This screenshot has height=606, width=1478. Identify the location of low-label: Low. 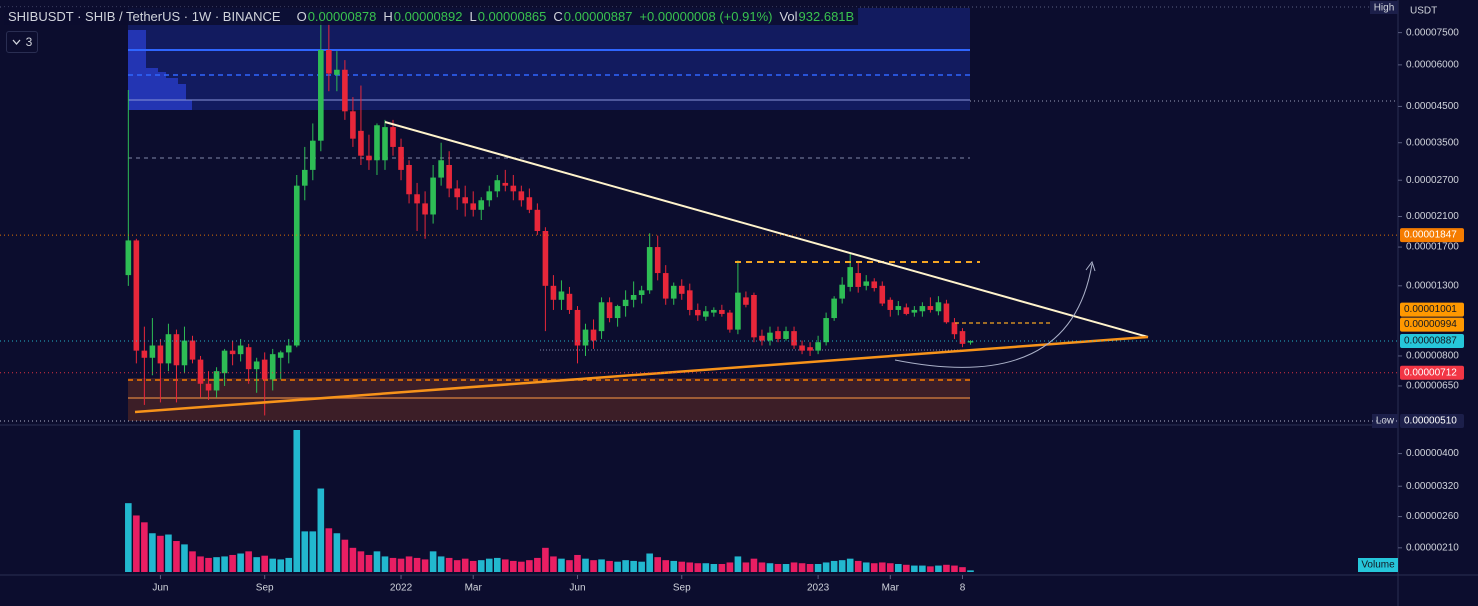
(1385, 421).